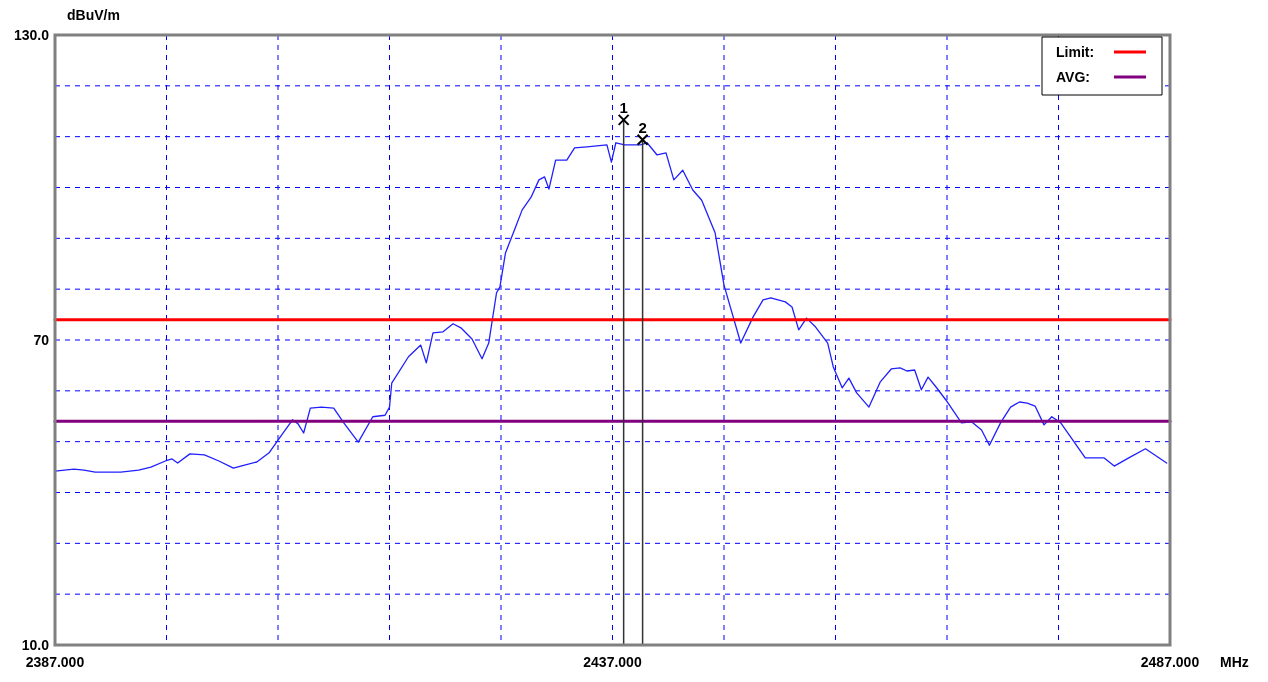 The height and width of the screenshot is (682, 1268). Describe the element at coordinates (55, 662) in the screenshot. I see `x-tick-label: 2387.000` at that location.